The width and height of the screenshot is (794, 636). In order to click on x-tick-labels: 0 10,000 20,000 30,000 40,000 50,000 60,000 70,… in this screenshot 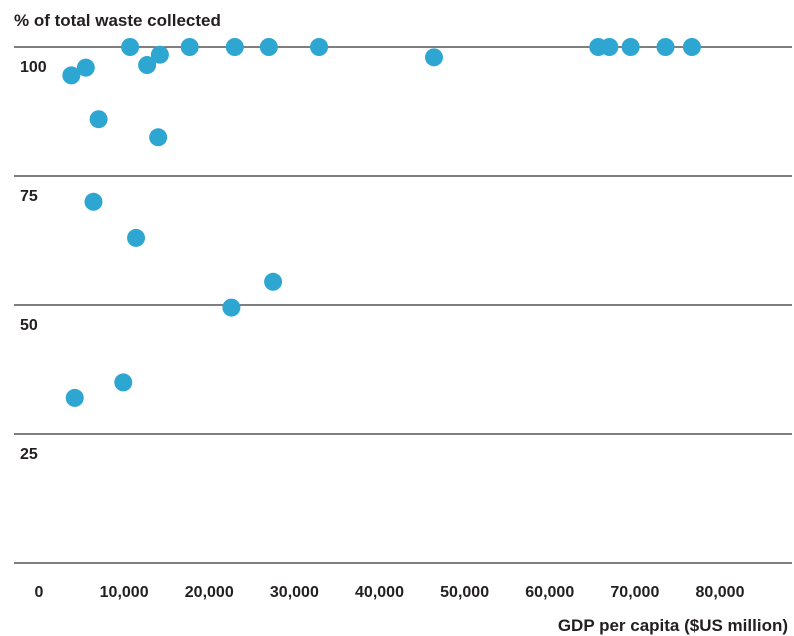, I will do `click(390, 592)`.